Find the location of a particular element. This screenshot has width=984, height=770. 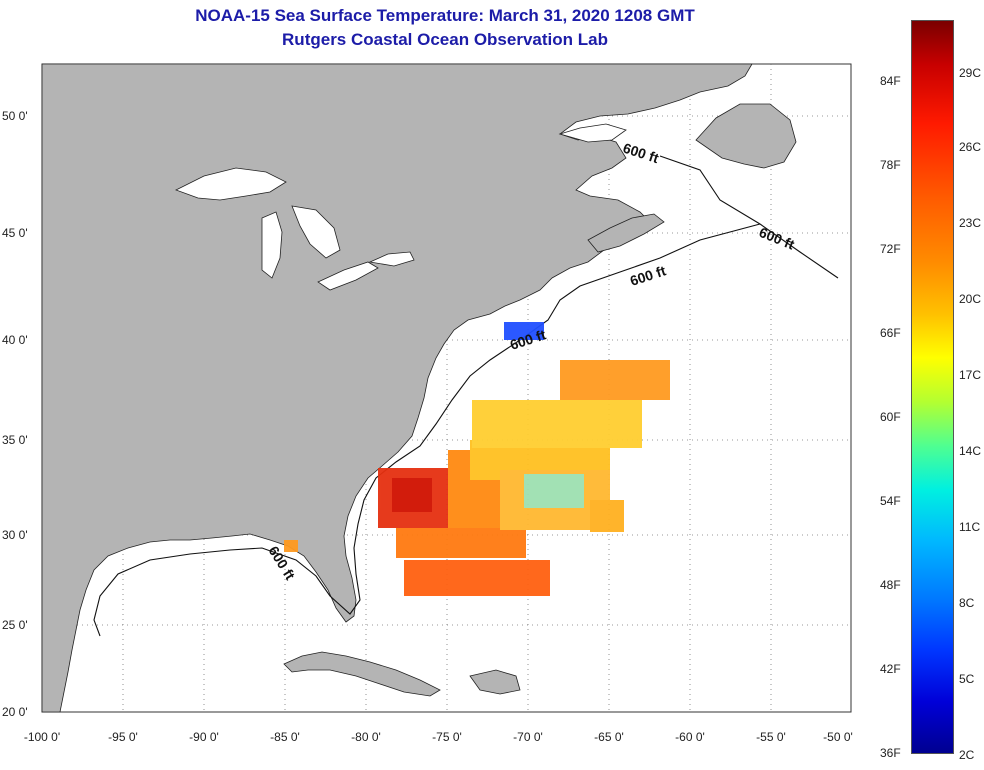

temperature-colorbar is located at coordinates (932, 387).